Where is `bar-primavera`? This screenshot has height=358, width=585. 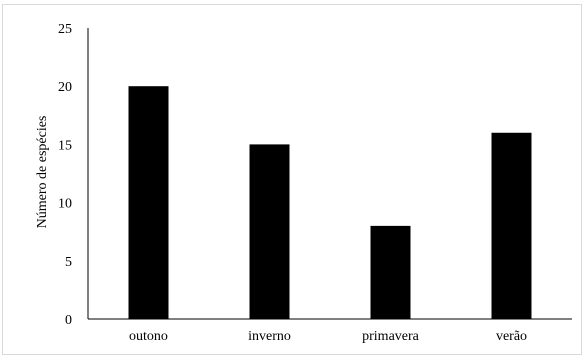 bar-primavera is located at coordinates (390, 272).